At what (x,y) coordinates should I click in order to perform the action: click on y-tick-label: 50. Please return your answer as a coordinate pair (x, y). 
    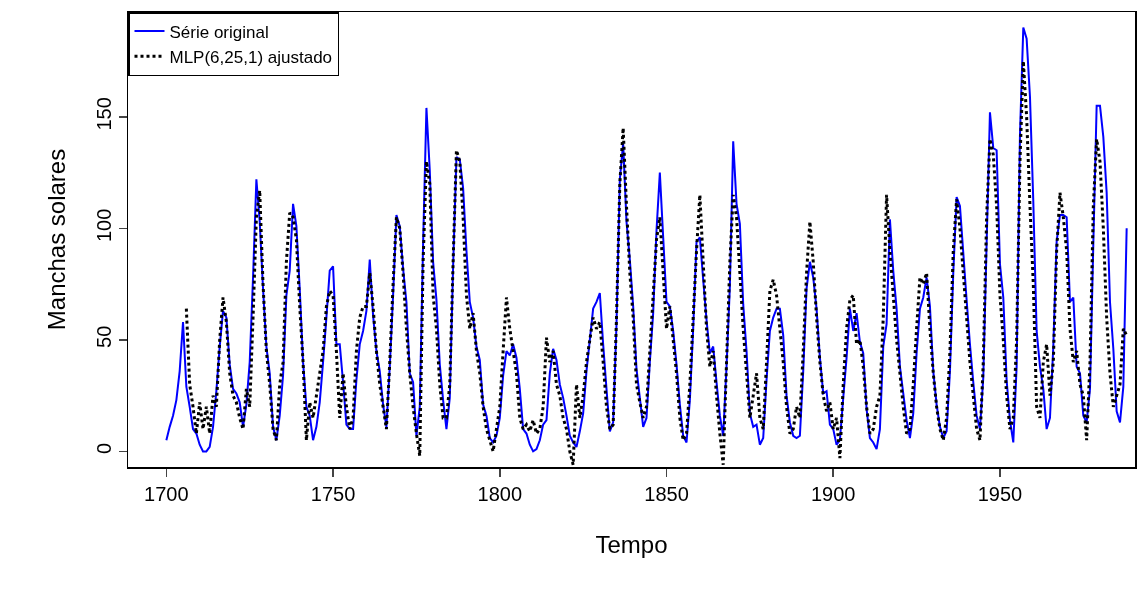
    Looking at the image, I should click on (103, 336).